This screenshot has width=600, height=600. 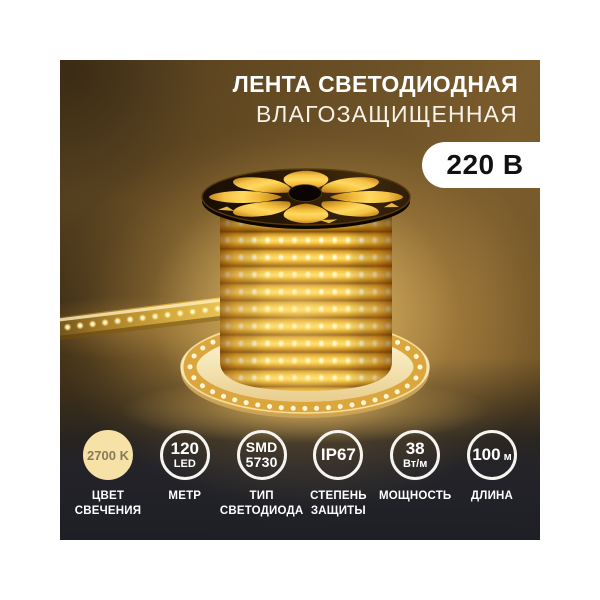 I want to click on spec-length: 100 м ДЛИНА, so click(x=492, y=474).